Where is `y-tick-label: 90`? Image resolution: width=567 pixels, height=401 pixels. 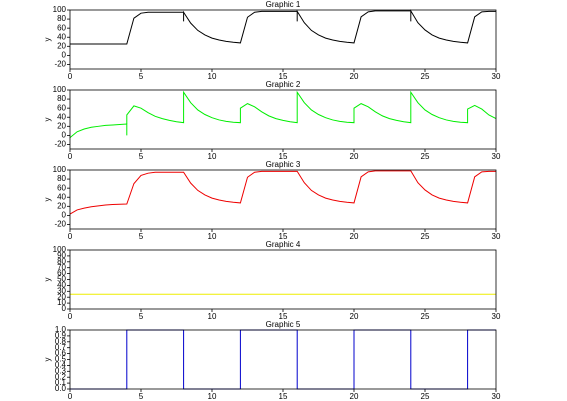
y-tick-label: 90 is located at coordinates (61, 255).